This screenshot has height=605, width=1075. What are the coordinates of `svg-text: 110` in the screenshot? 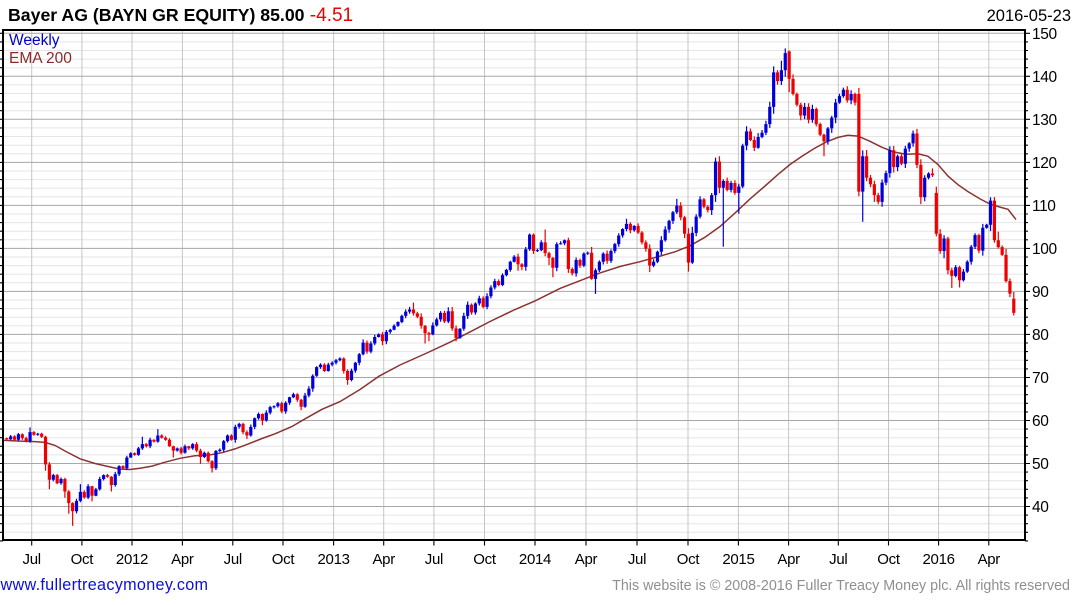 It's located at (1044, 206).